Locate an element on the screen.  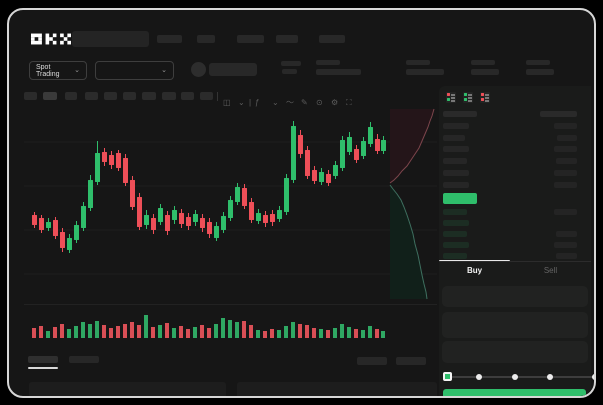
orderbook-view-modes is located at coordinates (468, 97).